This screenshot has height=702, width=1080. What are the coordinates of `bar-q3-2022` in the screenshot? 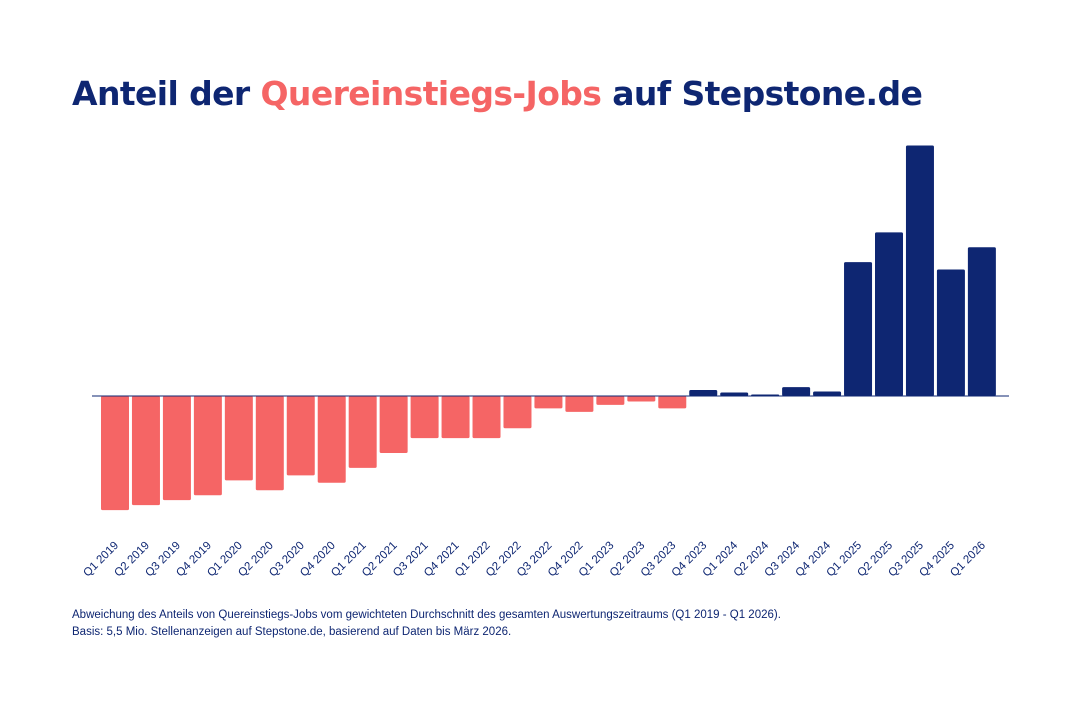 It's located at (548, 402).